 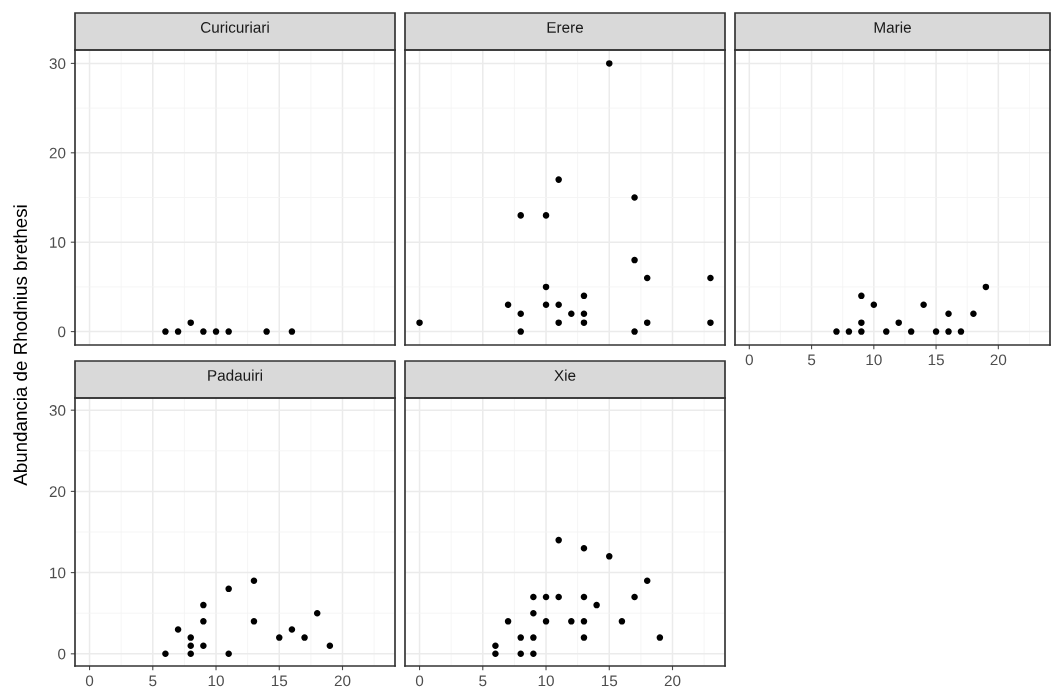 I want to click on y-axis-title: Abundancia de Rhodnius brethesi, so click(x=20, y=345).